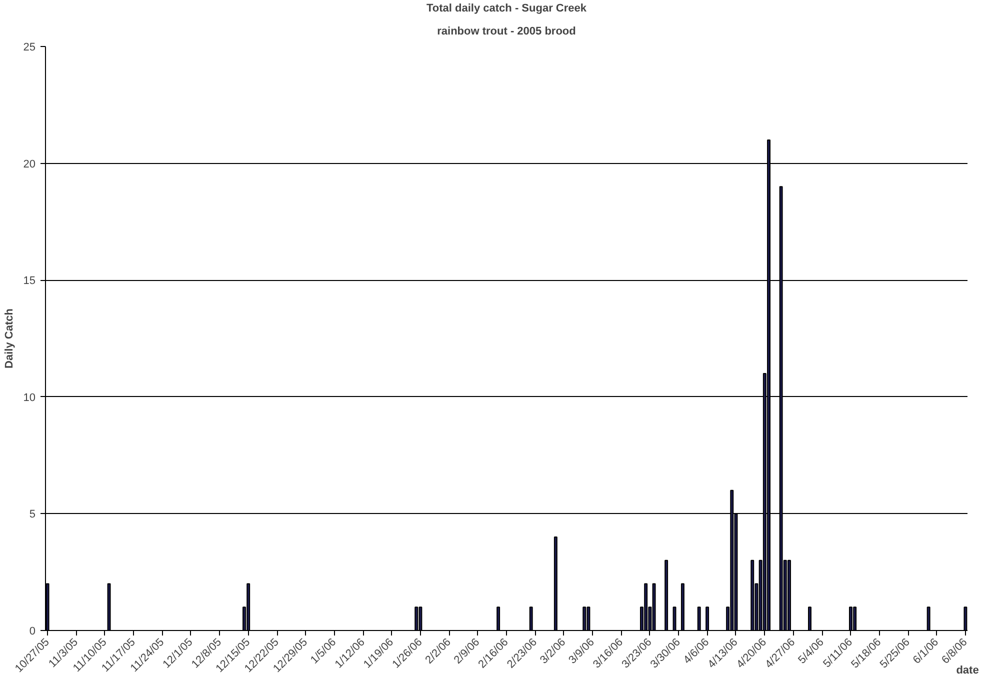 The width and height of the screenshot is (997, 679). I want to click on chart-subtitle: rainbow trout - 2005 brood, so click(506, 32).